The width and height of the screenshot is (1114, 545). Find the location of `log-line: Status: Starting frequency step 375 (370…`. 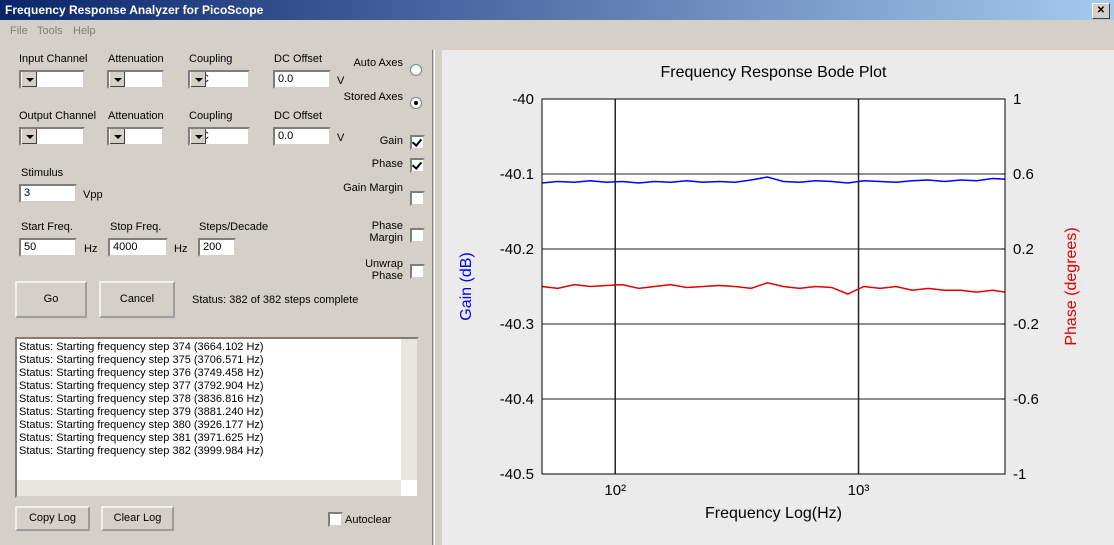

log-line: Status: Starting frequency step 375 (370… is located at coordinates (141, 360).